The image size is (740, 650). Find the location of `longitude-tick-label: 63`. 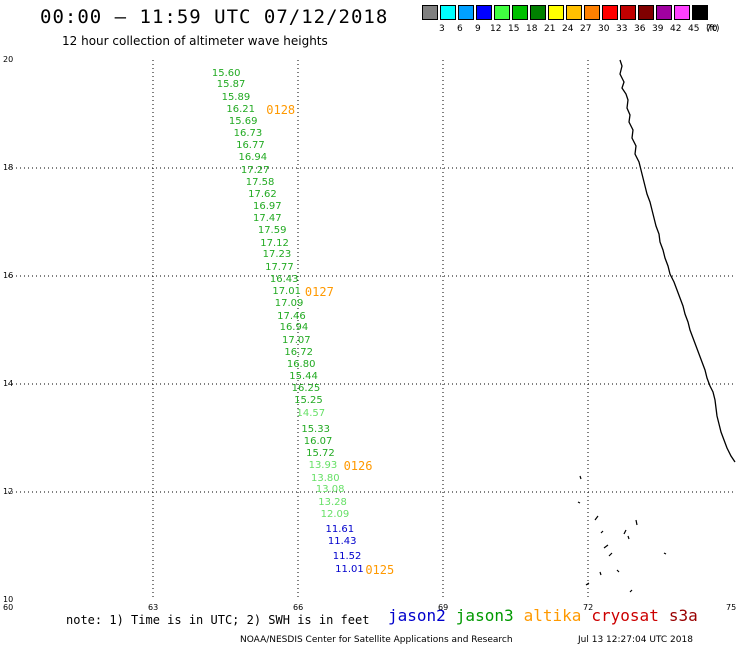

longitude-tick-label: 63 is located at coordinates (153, 607).